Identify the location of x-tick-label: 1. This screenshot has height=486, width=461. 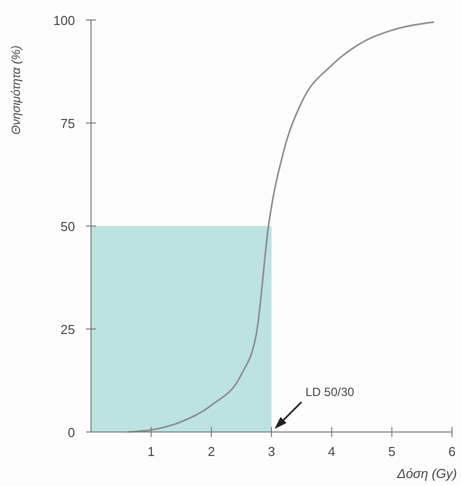
(151, 451).